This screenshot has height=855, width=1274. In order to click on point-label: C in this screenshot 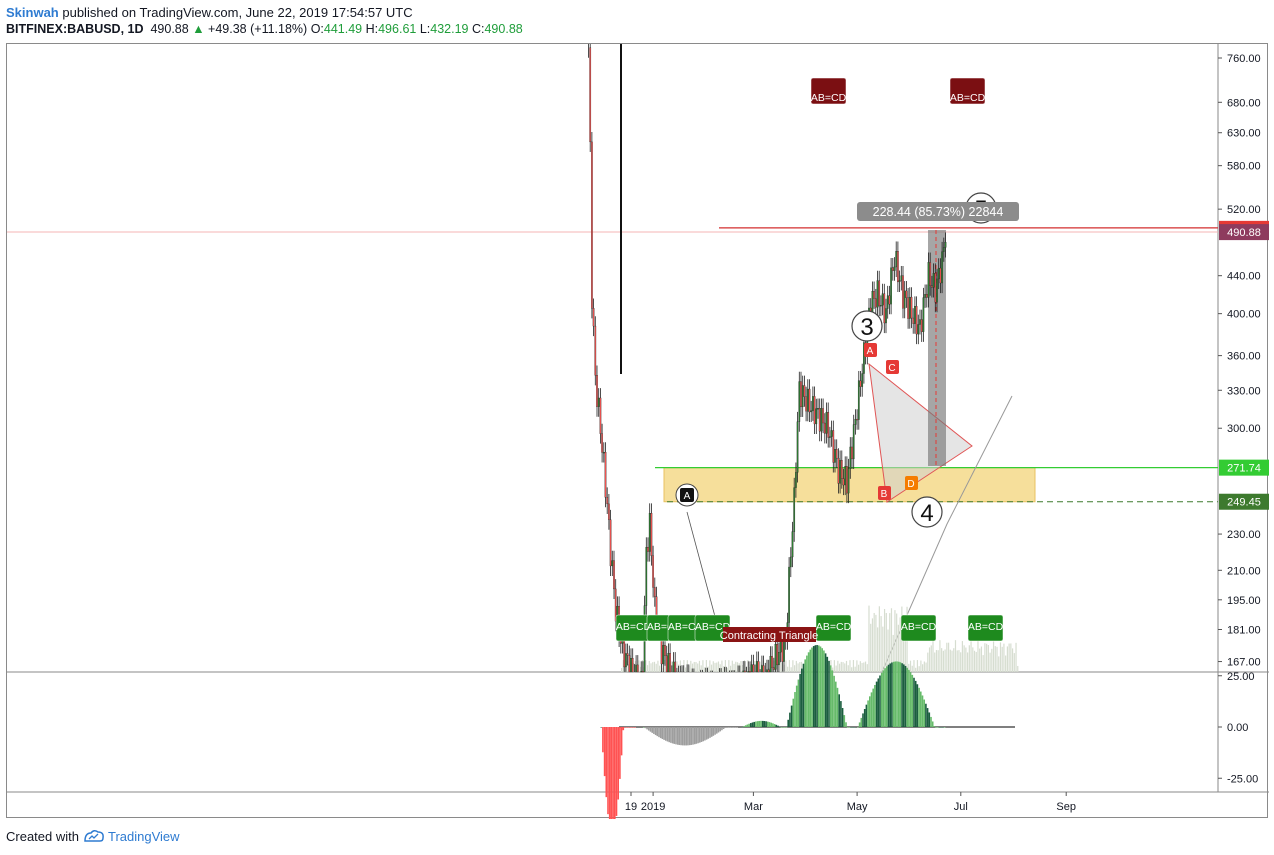, I will do `click(891, 368)`.